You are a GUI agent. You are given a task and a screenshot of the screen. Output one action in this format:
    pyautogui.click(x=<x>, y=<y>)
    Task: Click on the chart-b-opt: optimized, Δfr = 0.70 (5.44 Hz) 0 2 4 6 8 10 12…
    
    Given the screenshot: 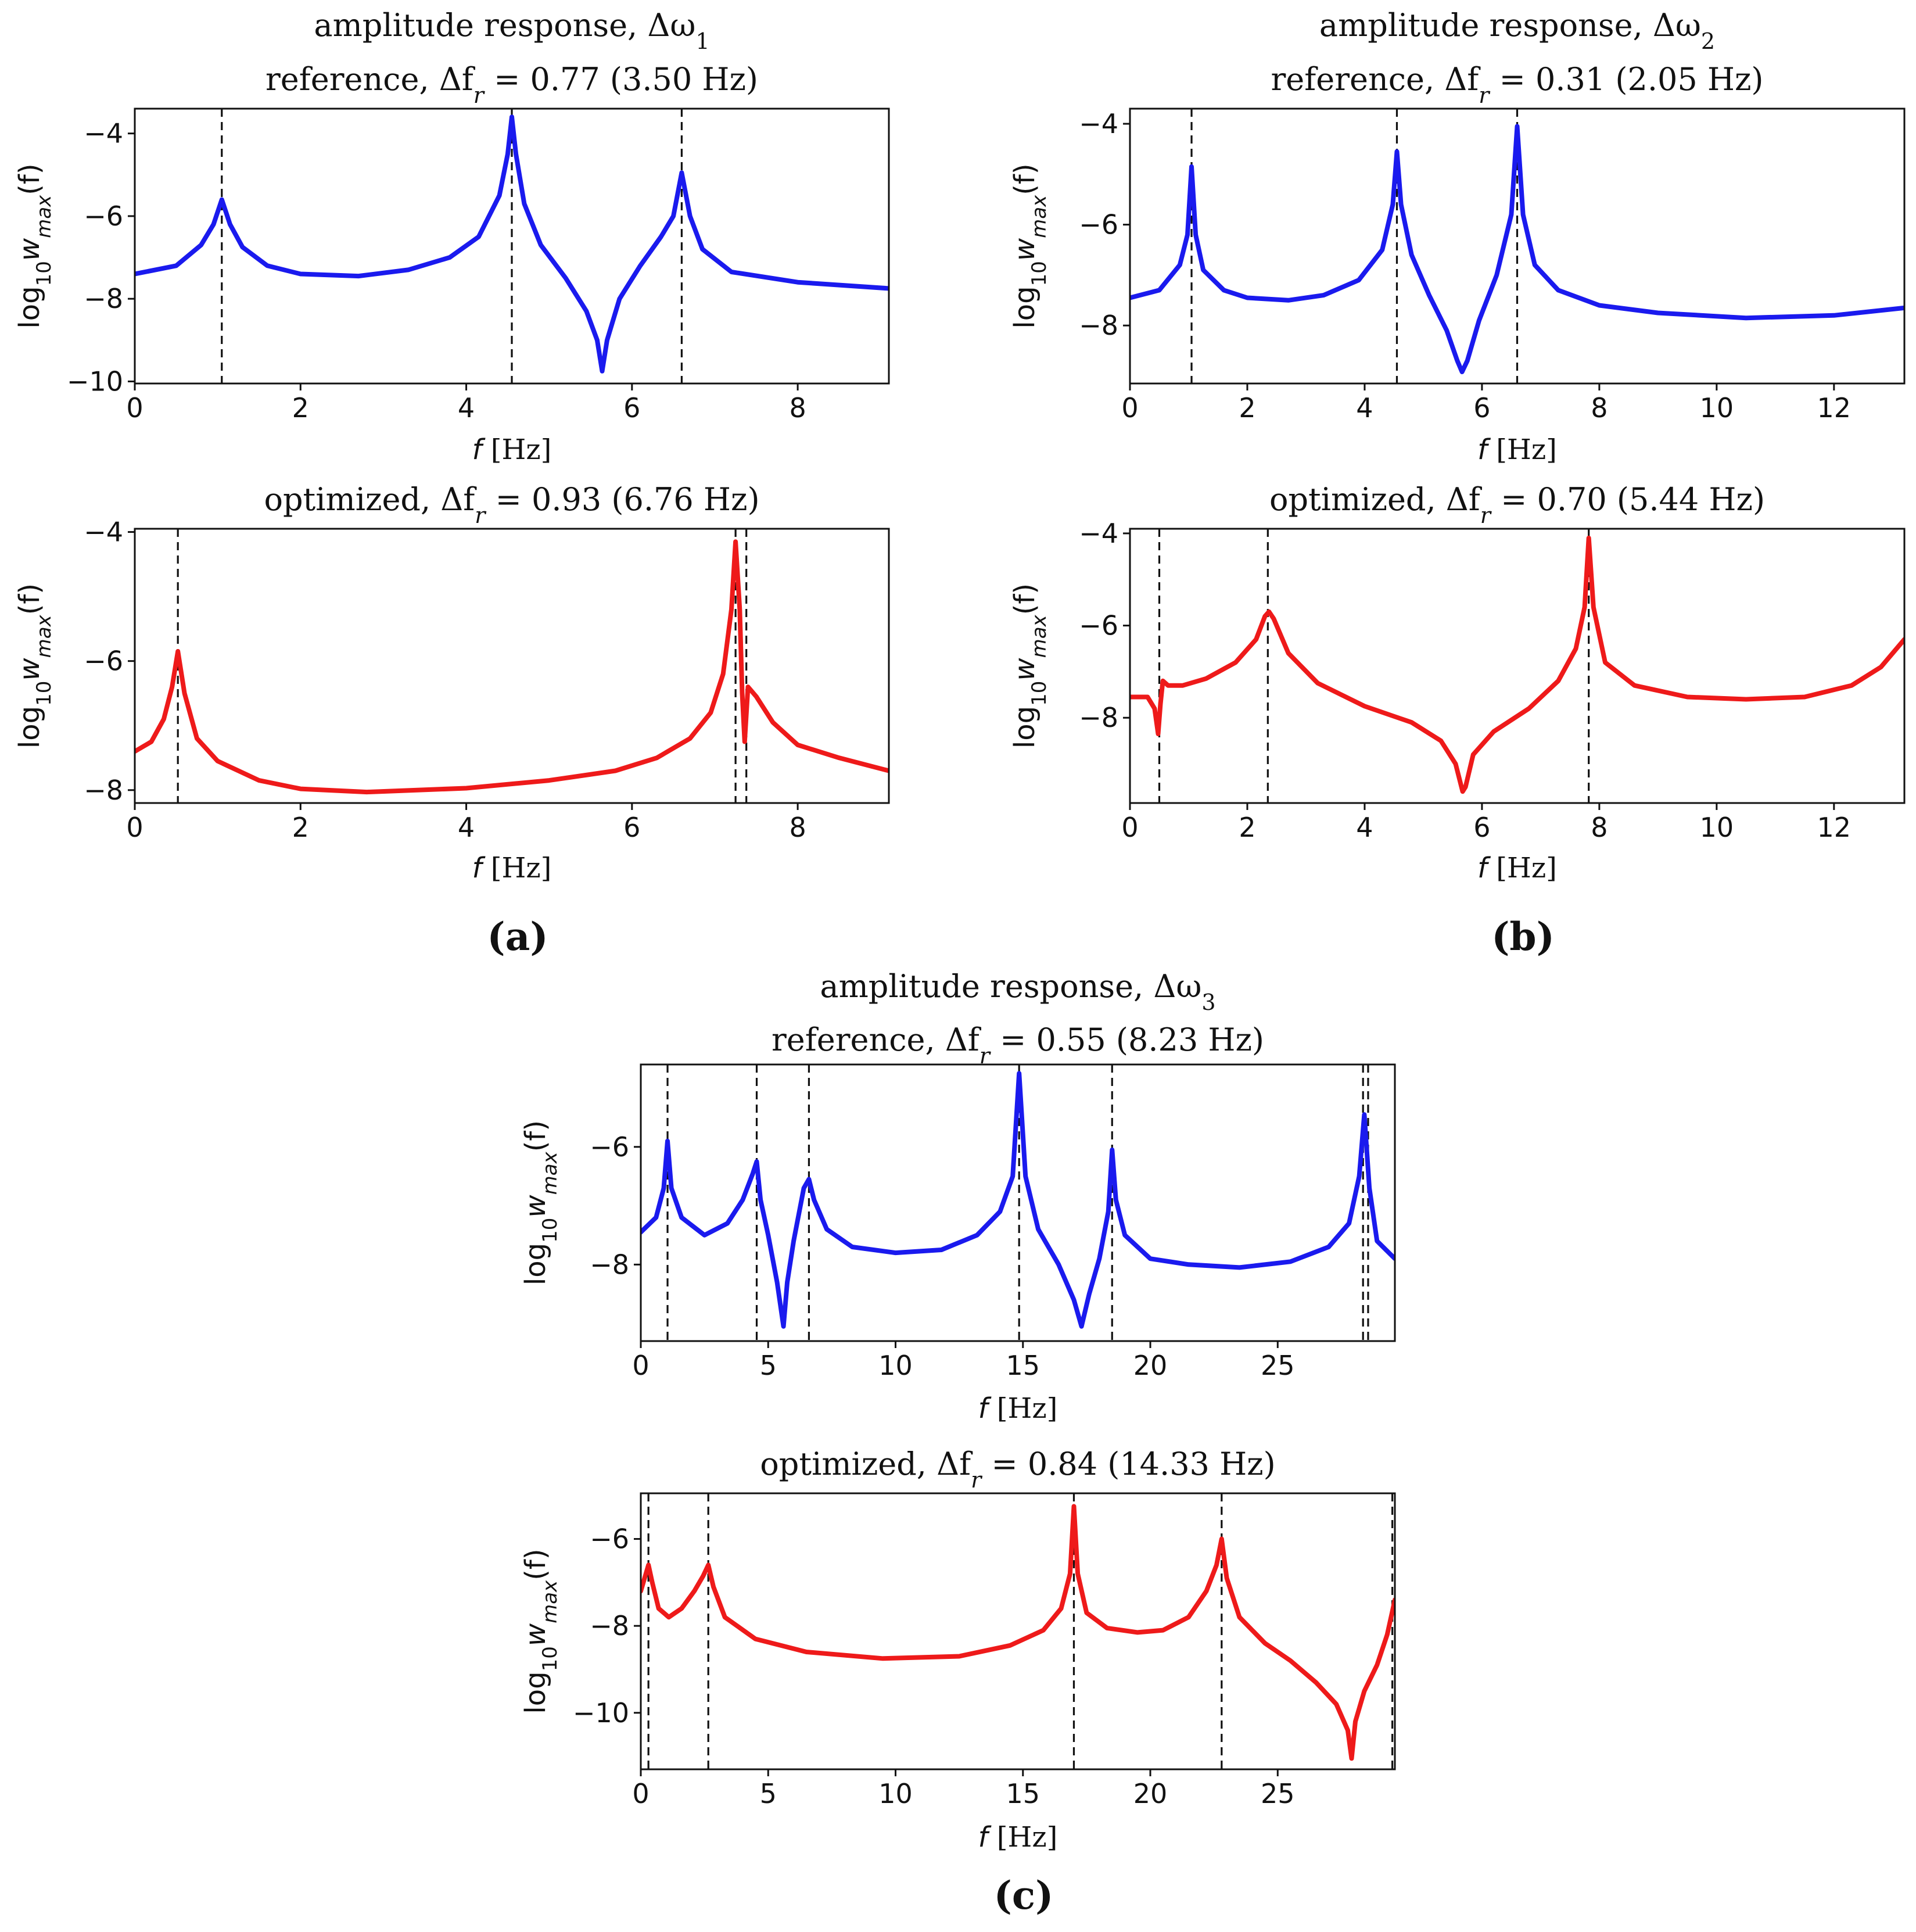 What is the action you would take?
    pyautogui.click(x=1458, y=683)
    